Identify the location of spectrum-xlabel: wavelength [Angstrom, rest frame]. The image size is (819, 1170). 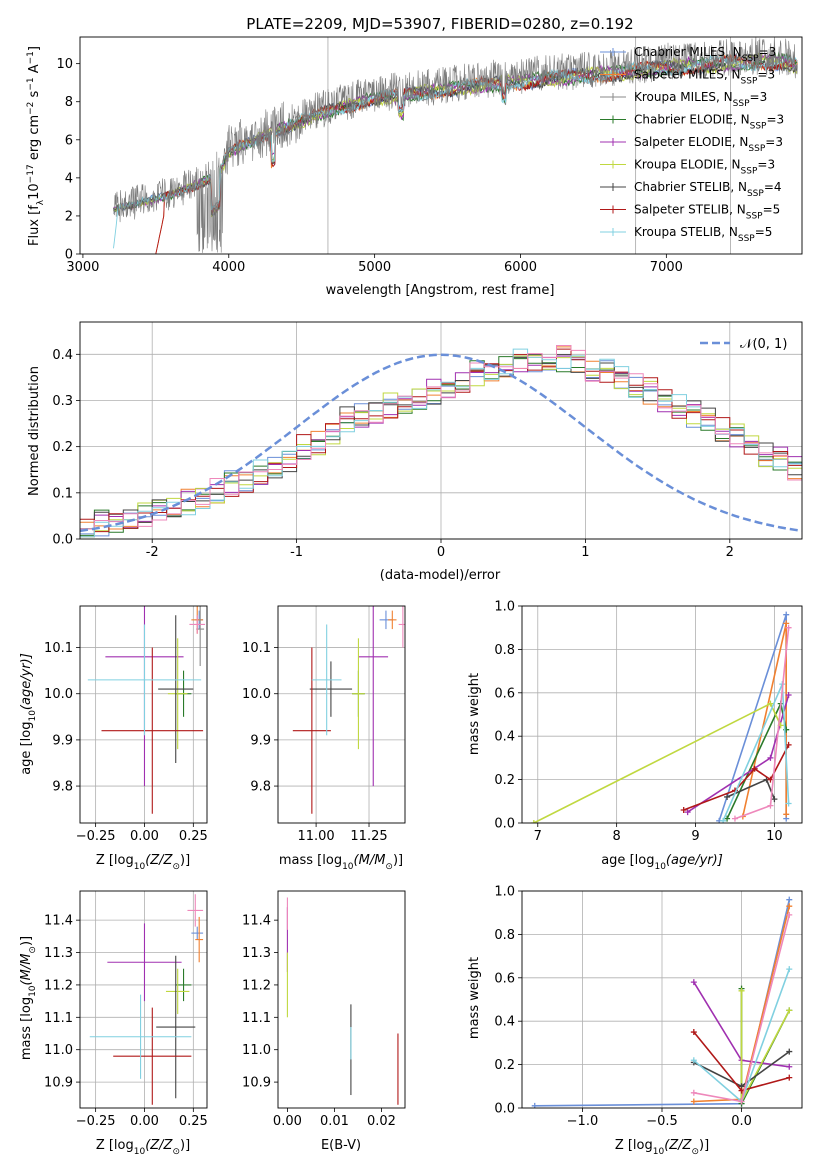
(440, 290).